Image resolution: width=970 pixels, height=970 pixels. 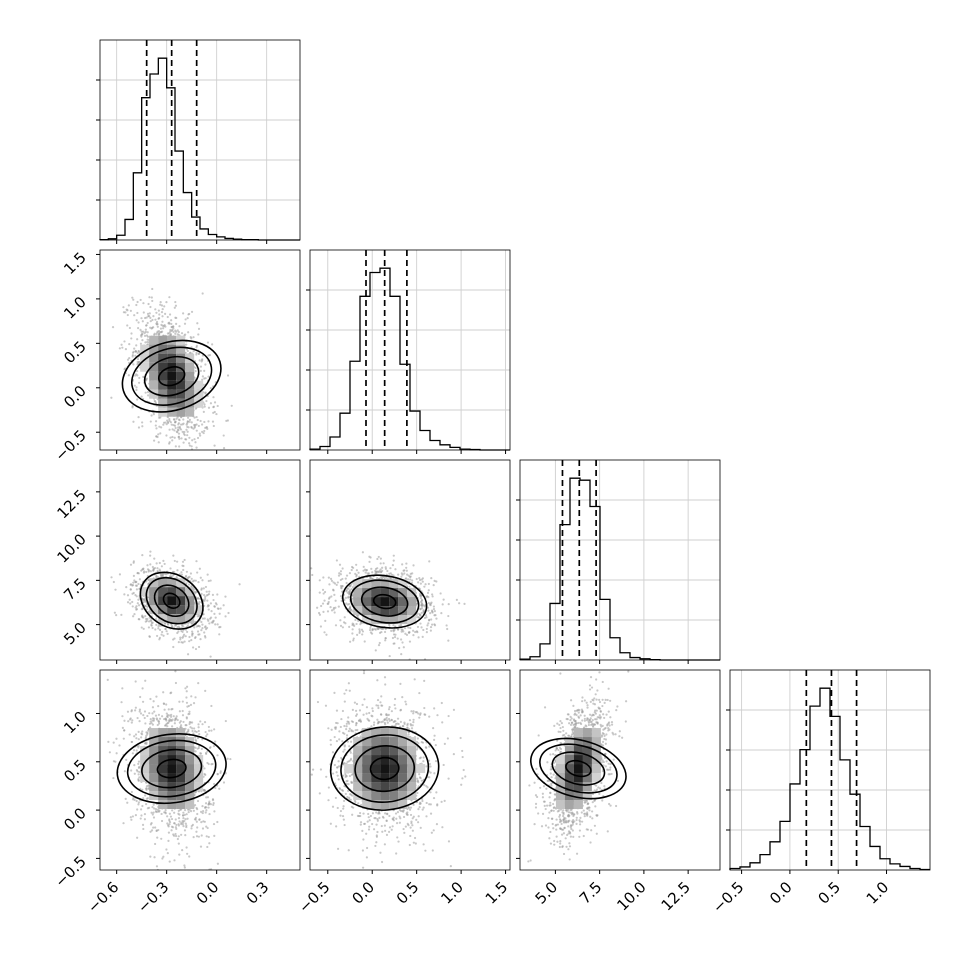 I want to click on panel-content, so click(x=388, y=605).